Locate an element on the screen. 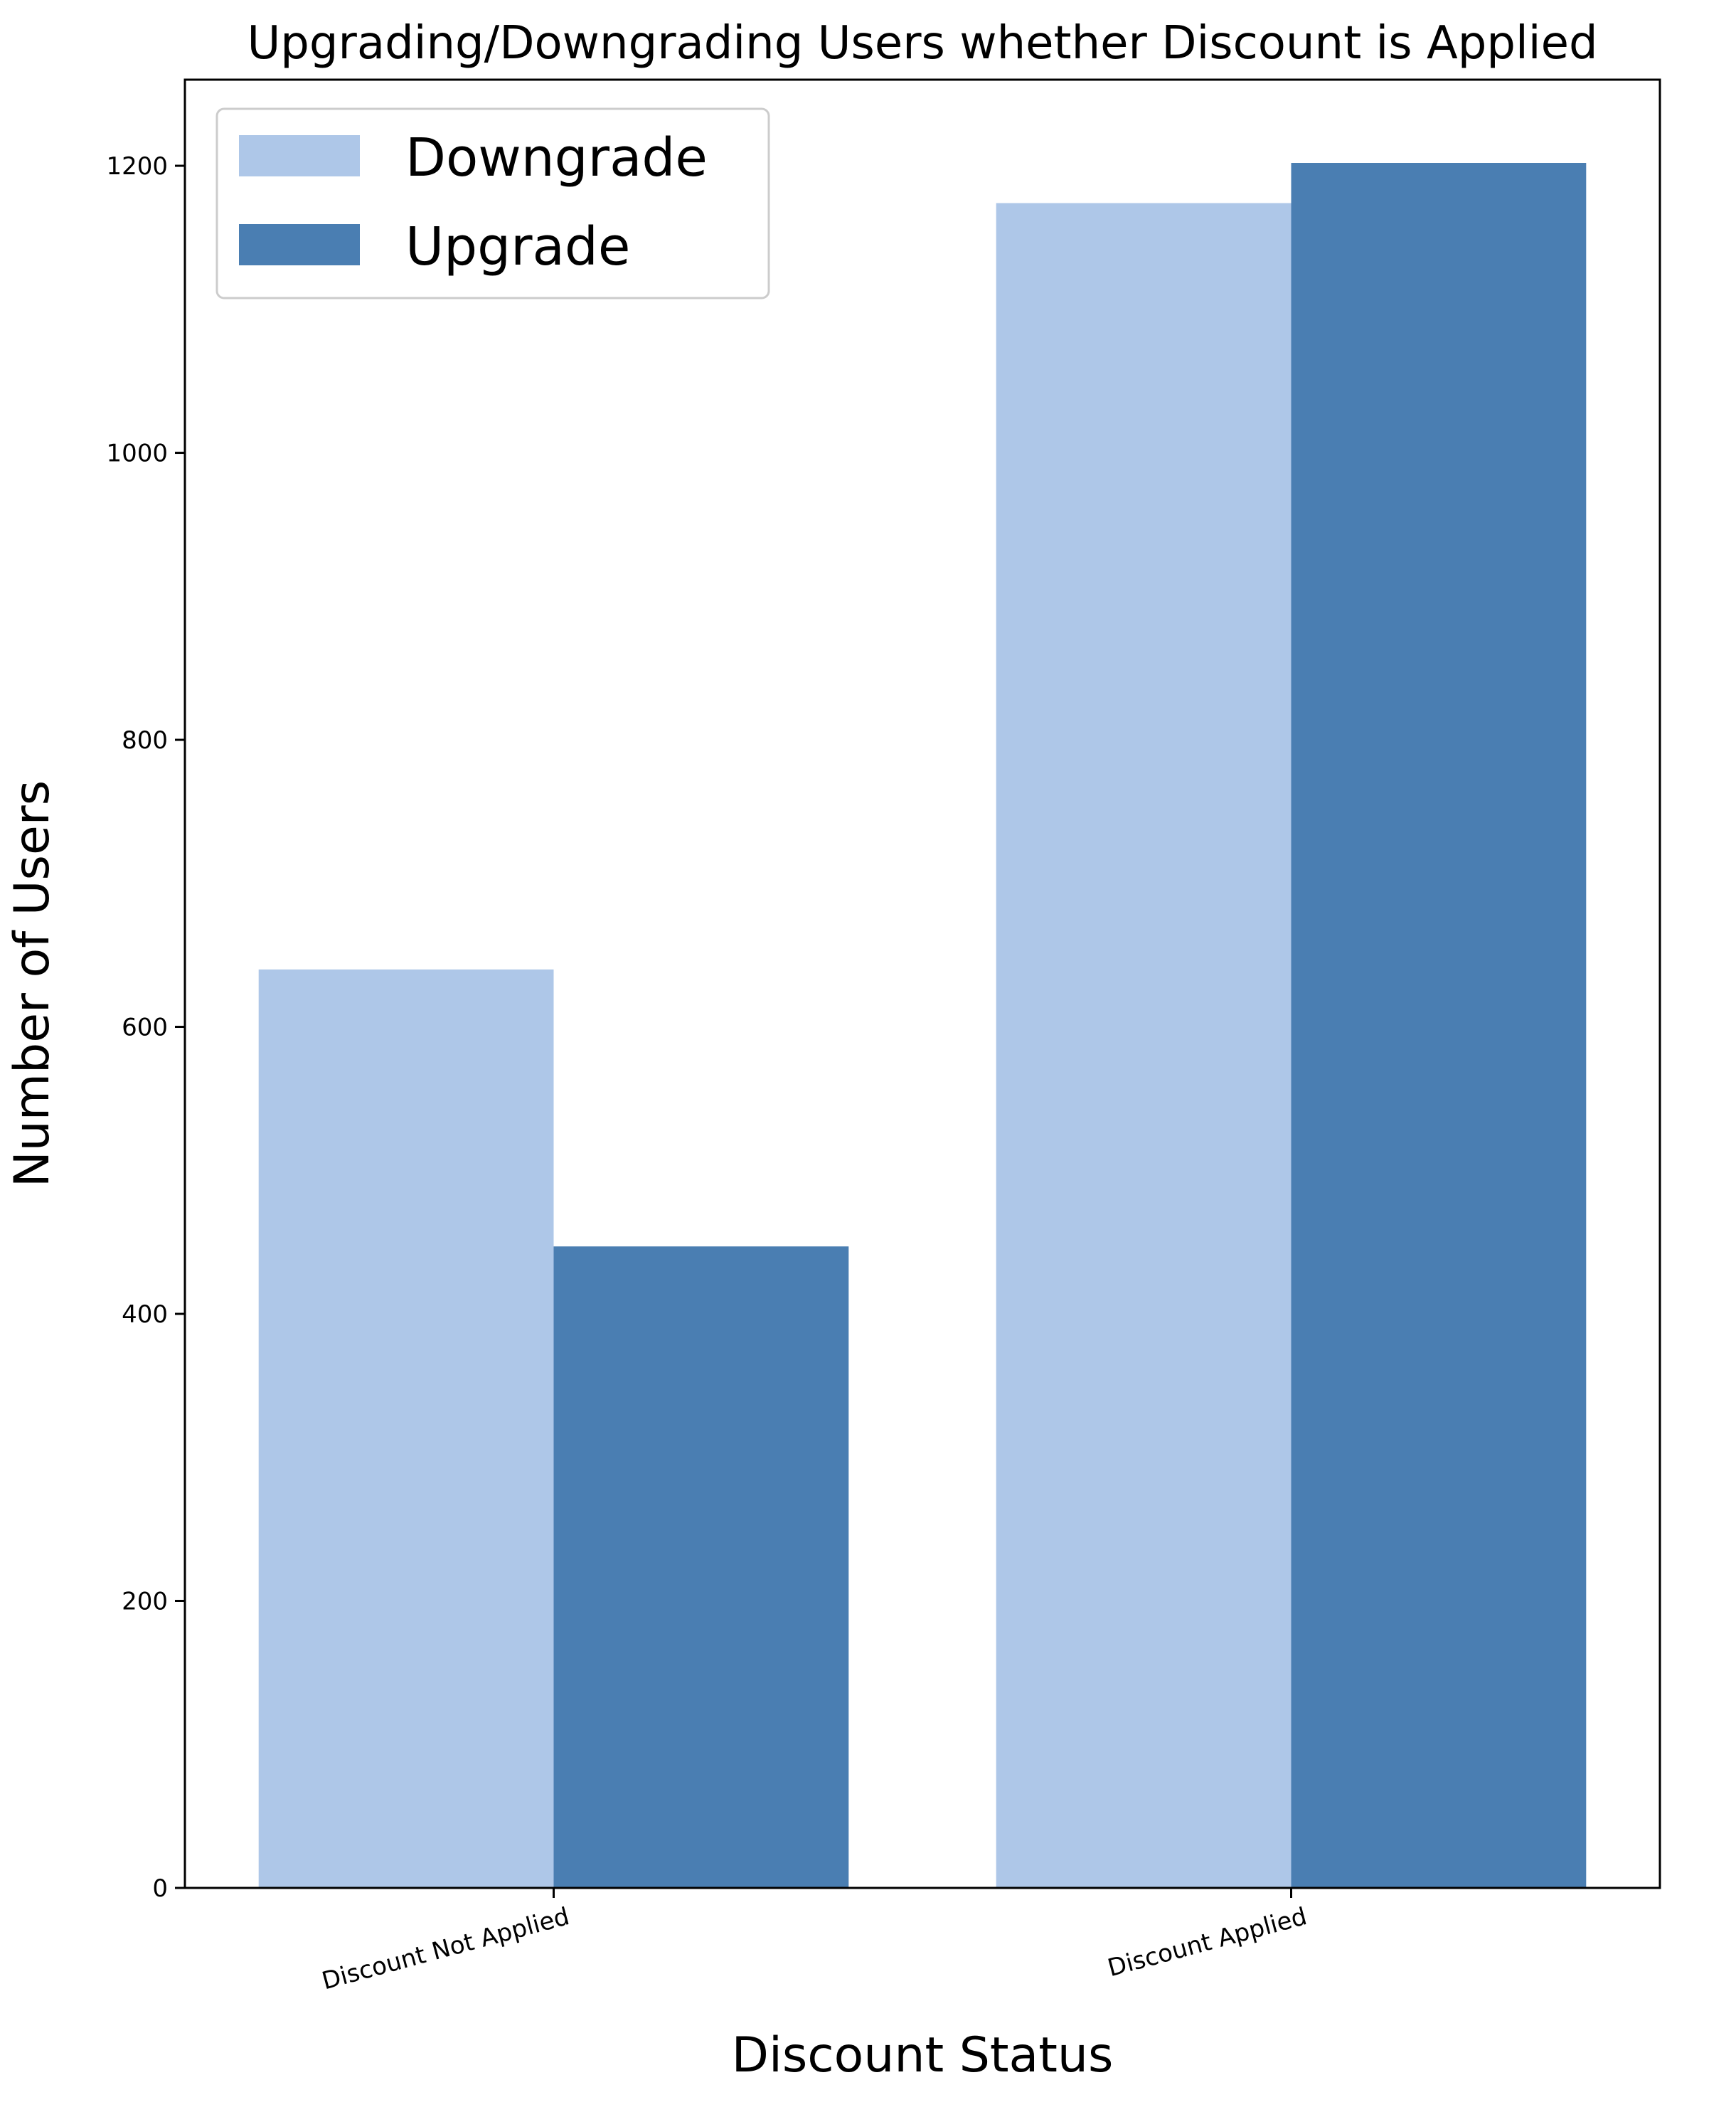  x-axis-label: Discount Status is located at coordinates (923, 2055).